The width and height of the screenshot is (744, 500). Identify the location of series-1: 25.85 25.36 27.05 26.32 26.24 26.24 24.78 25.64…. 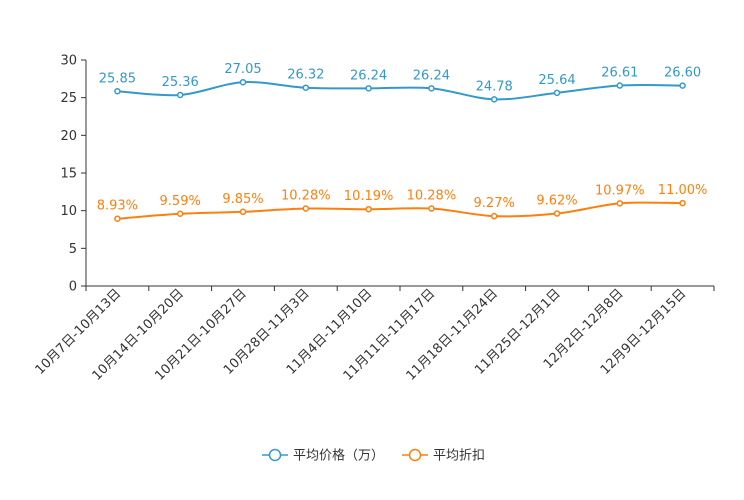
(400, 82).